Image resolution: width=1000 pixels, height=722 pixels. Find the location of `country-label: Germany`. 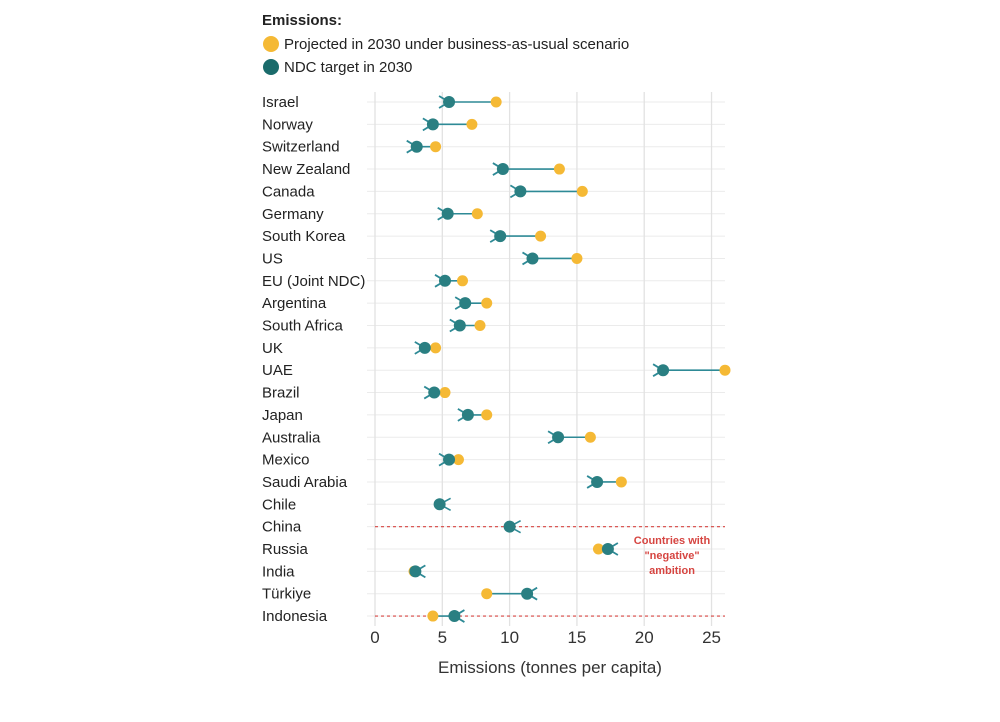

country-label: Germany is located at coordinates (293, 214).